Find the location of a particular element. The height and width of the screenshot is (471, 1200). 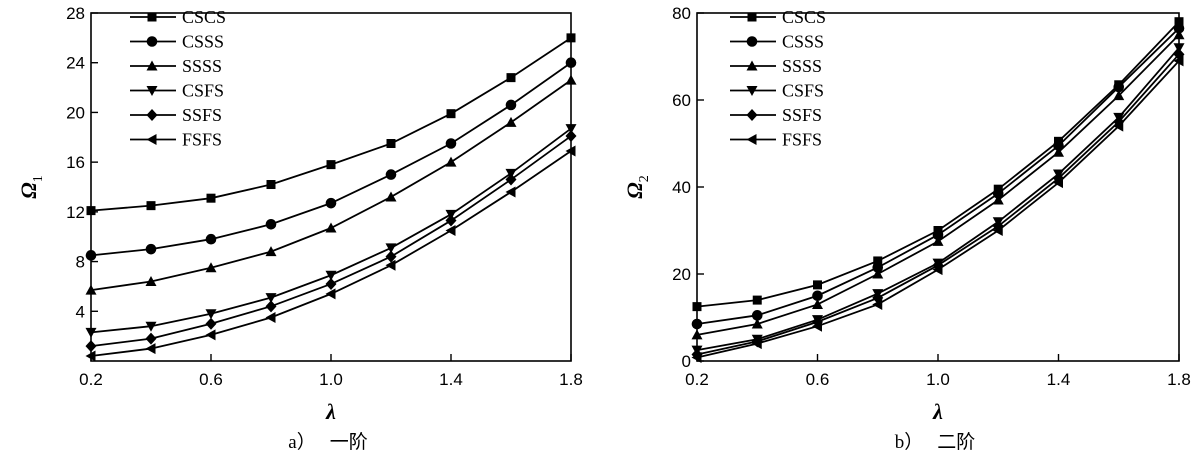

panel-caption: b） 二阶 is located at coordinates (935, 442).